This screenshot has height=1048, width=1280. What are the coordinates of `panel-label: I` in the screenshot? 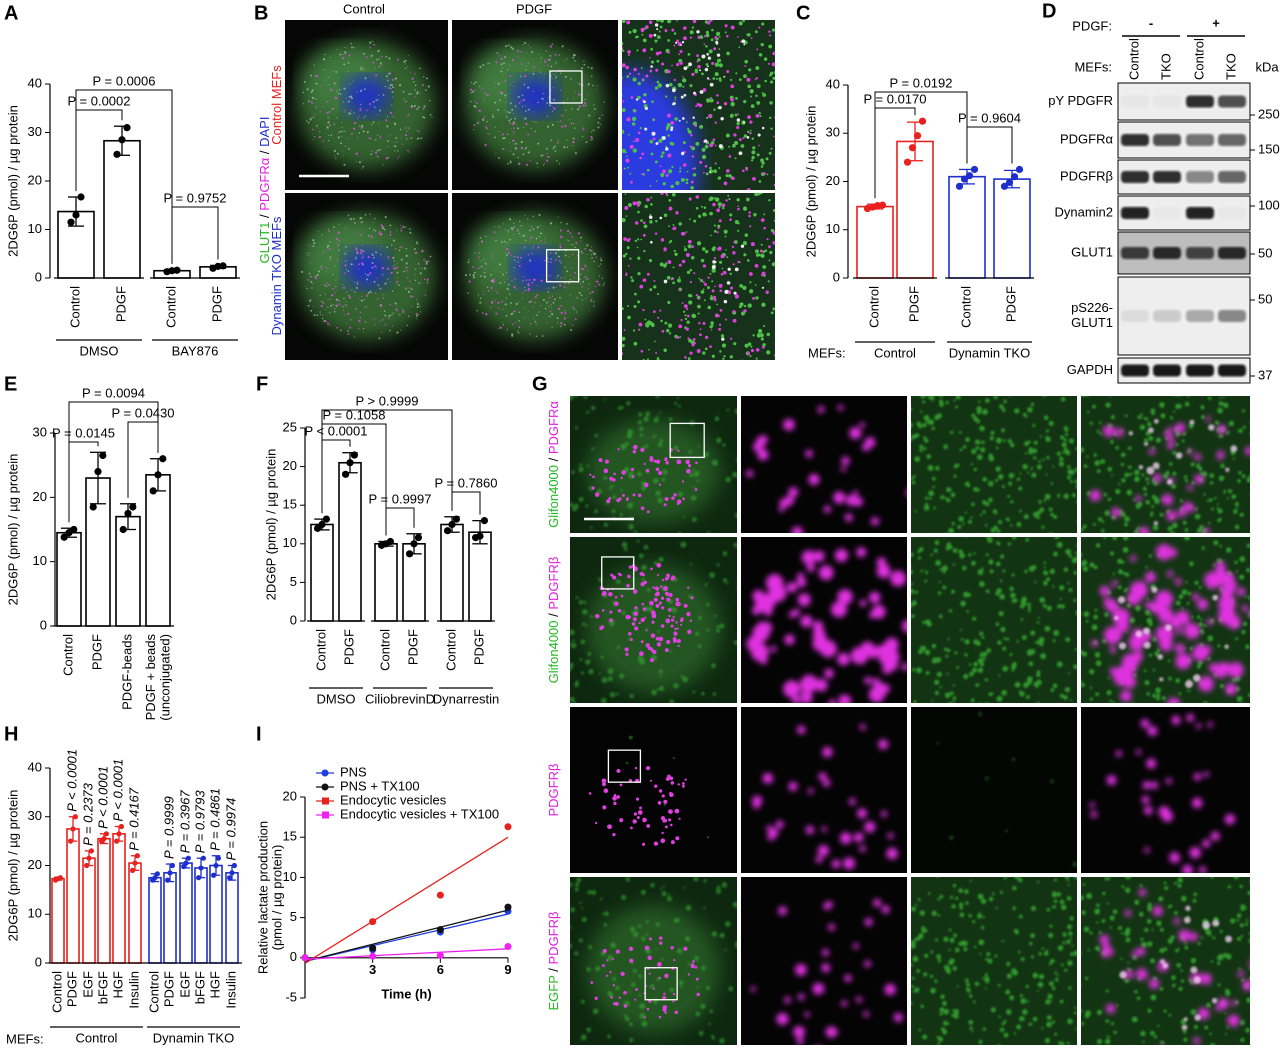 It's located at (259, 734).